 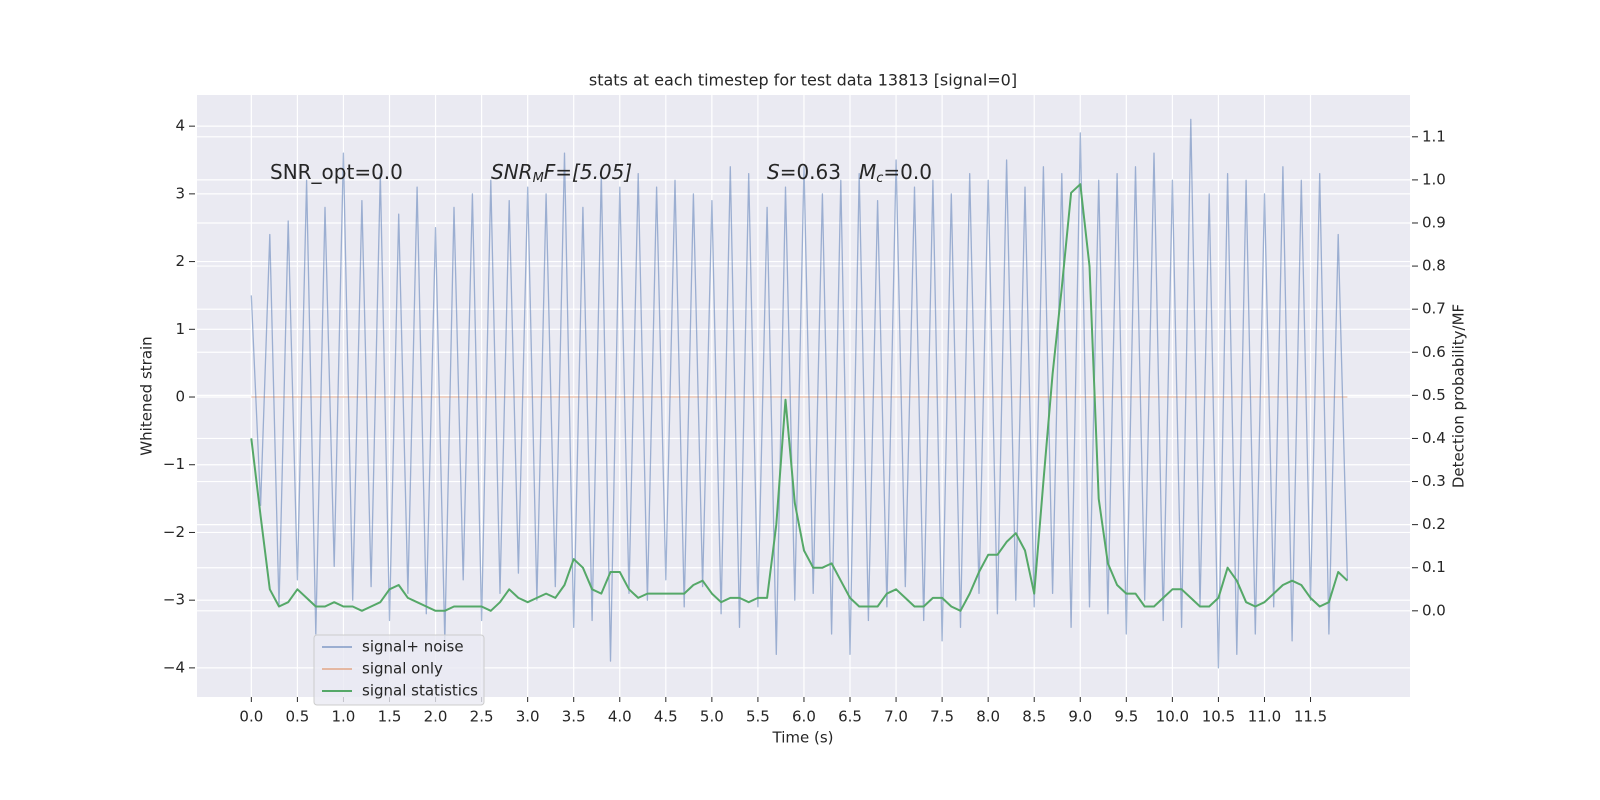 What do you see at coordinates (942, 717) in the screenshot?
I see `x-tick-label: 7.5` at bounding box center [942, 717].